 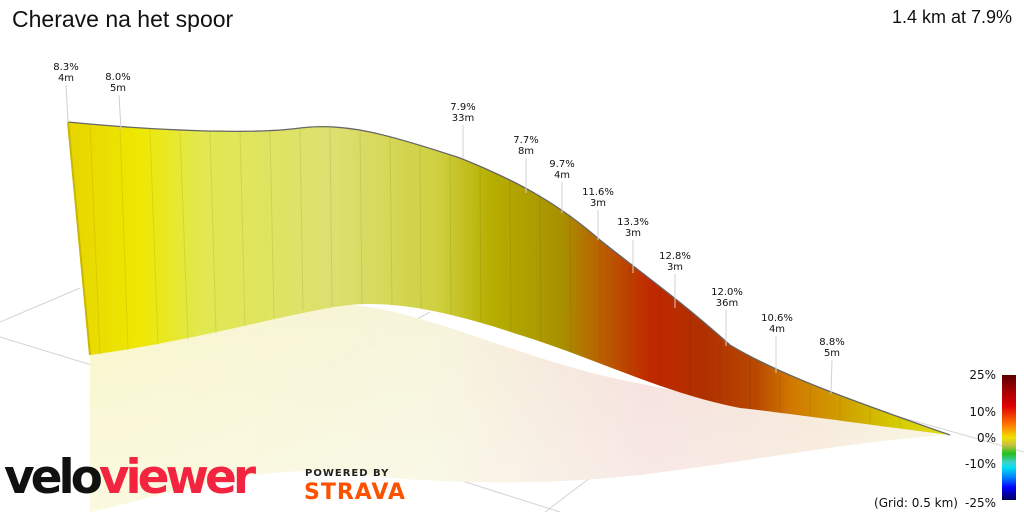 What do you see at coordinates (980, 464) in the screenshot?
I see `colorbar-tick-minus10: -10%` at bounding box center [980, 464].